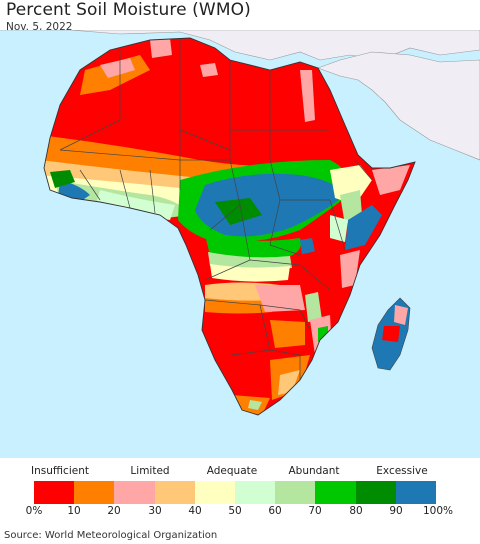 The height and width of the screenshot is (544, 480). What do you see at coordinates (117, 68) in the screenshot?
I see `maghreb-peach` at bounding box center [117, 68].